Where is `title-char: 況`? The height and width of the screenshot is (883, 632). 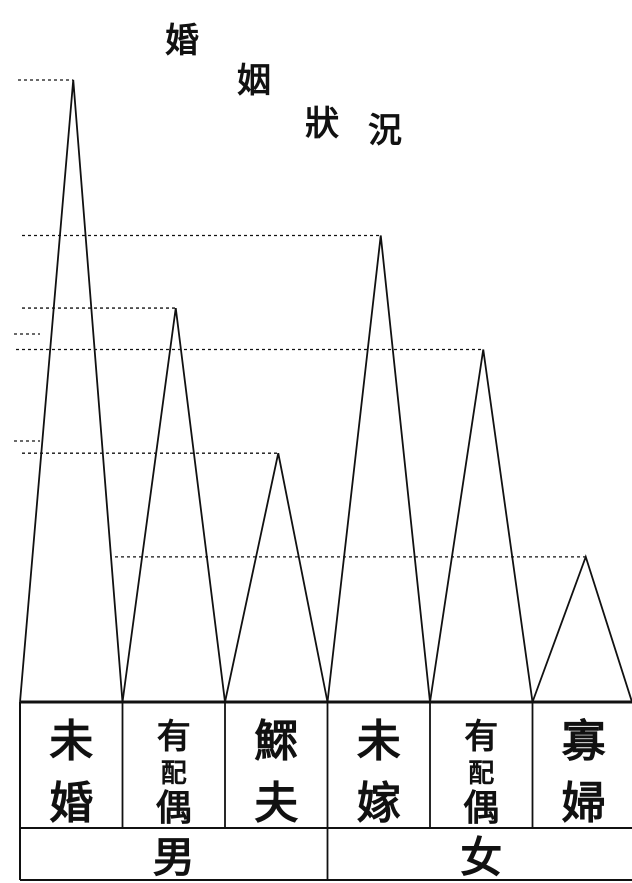 title-char: 況 is located at coordinates (385, 131).